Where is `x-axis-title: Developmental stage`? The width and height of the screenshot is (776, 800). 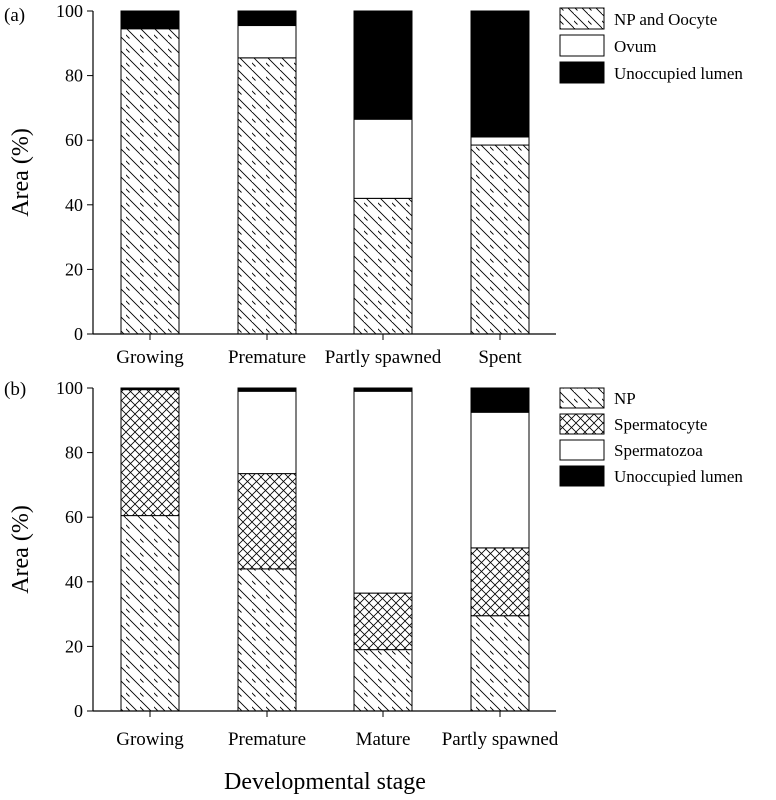 x-axis-title: Developmental stage is located at coordinates (325, 782).